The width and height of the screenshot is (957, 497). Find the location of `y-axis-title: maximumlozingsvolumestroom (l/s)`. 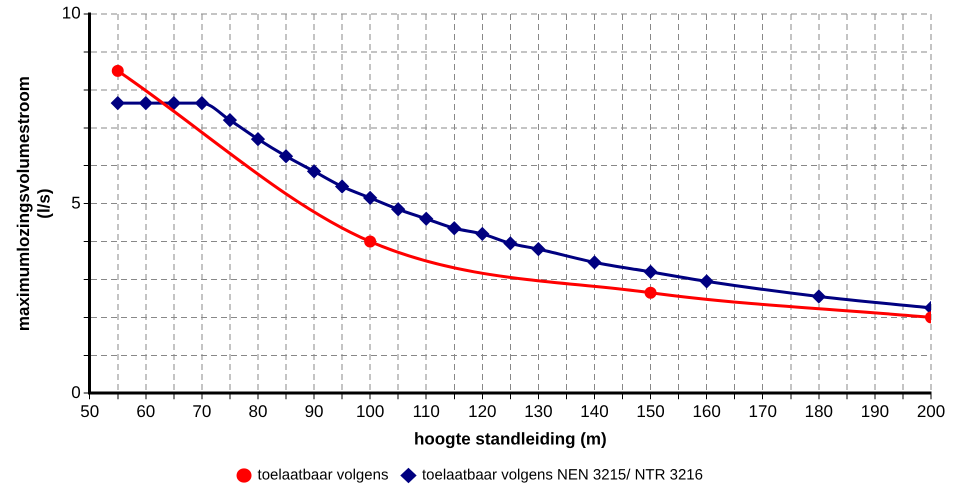

y-axis-title: maximumlozingsvolumestroom (l/s) is located at coordinates (34, 204).